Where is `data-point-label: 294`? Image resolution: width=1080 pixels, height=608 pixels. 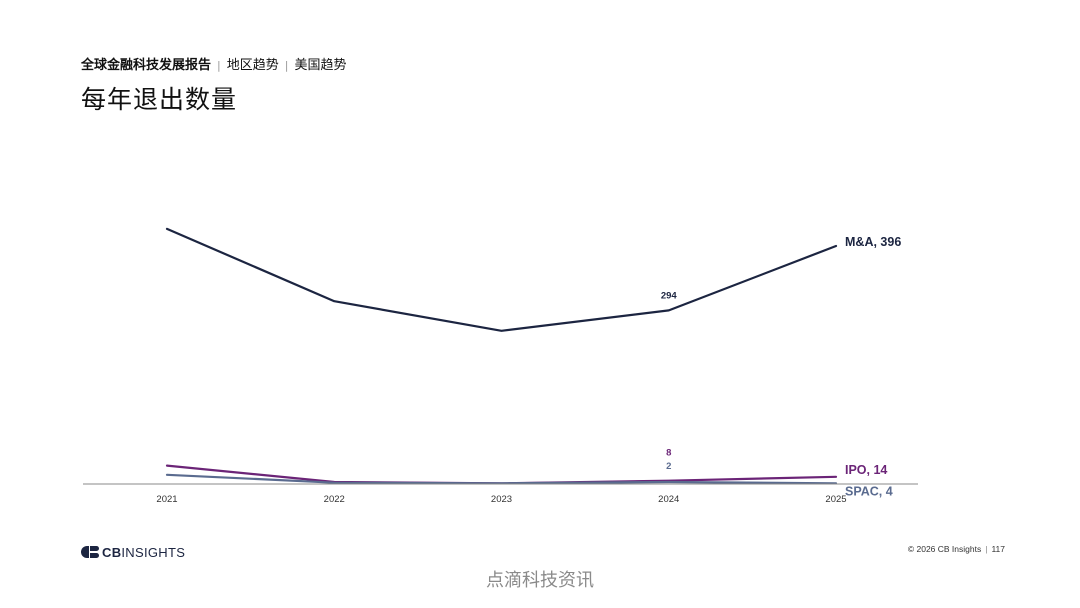
data-point-label: 294 is located at coordinates (669, 295).